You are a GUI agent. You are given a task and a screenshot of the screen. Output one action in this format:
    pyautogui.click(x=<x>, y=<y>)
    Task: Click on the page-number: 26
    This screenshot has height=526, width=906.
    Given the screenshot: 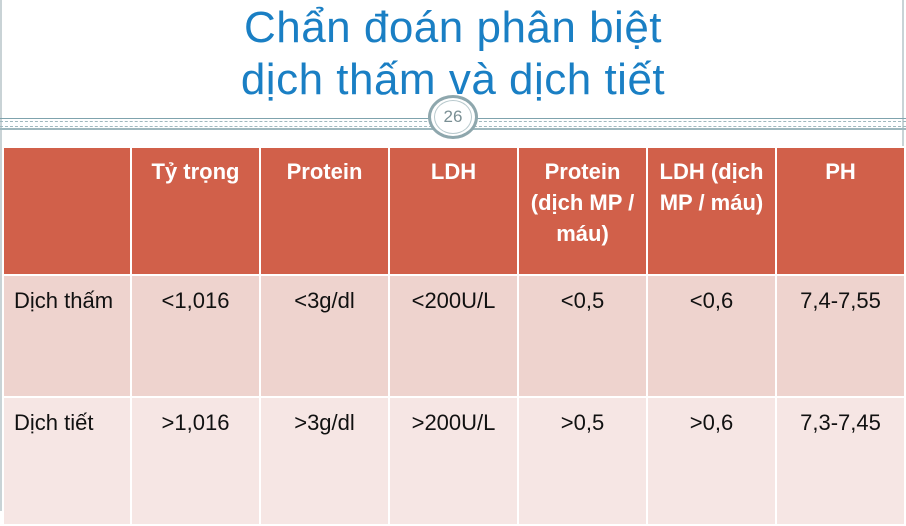 What is the action you would take?
    pyautogui.click(x=453, y=117)
    